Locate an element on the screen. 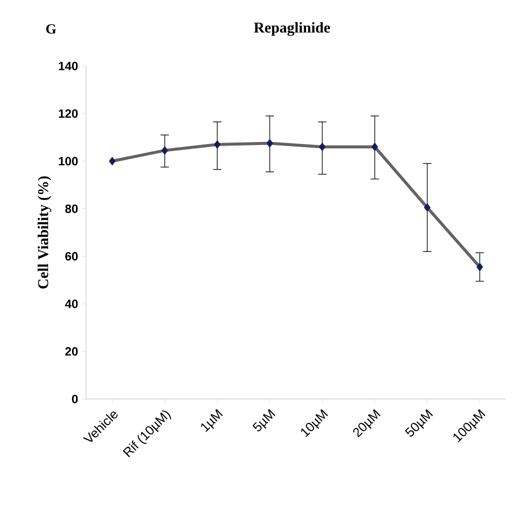  y-tick-label: 140 is located at coordinates (68, 66).